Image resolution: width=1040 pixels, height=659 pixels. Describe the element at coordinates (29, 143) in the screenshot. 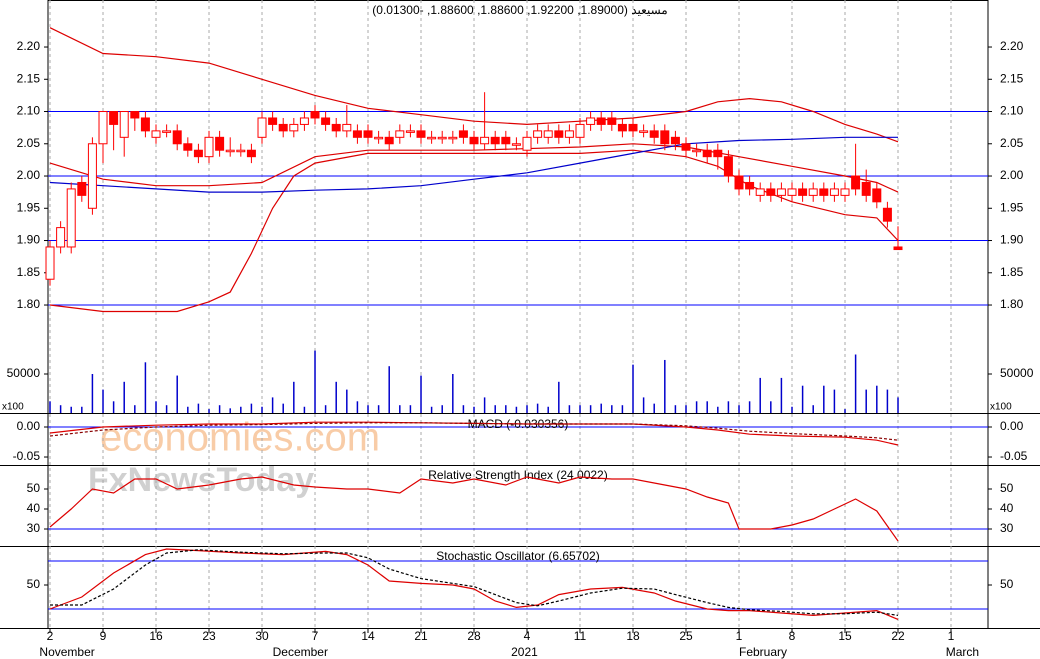

I see `y-tick-label: 2.05` at that location.